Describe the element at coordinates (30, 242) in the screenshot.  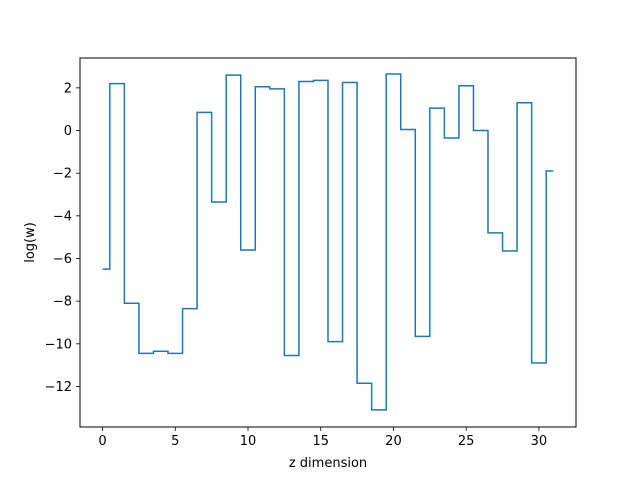
I see `y-axis-label: log(w)` at that location.